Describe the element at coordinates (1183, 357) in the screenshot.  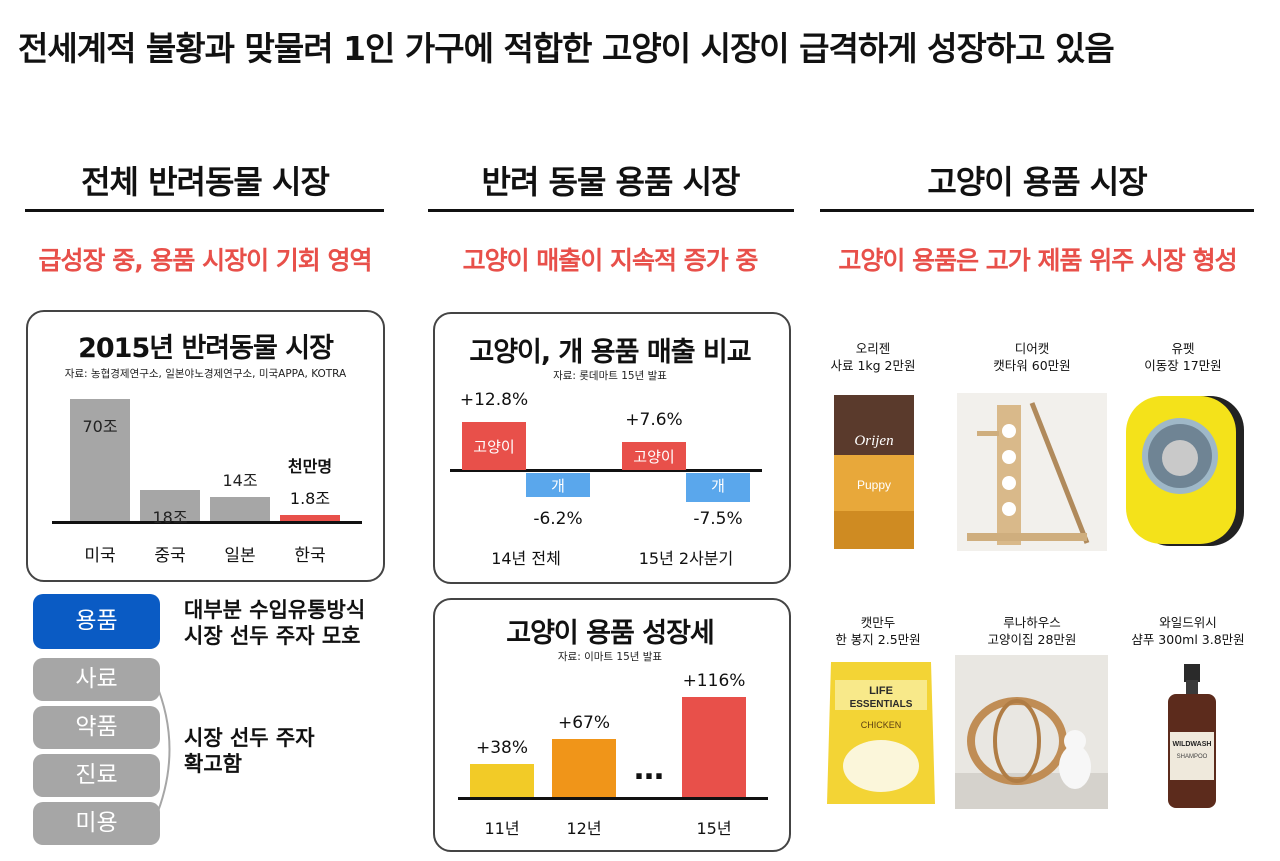
I see `product-caption-upet: 유펫 이동장 17만원` at that location.